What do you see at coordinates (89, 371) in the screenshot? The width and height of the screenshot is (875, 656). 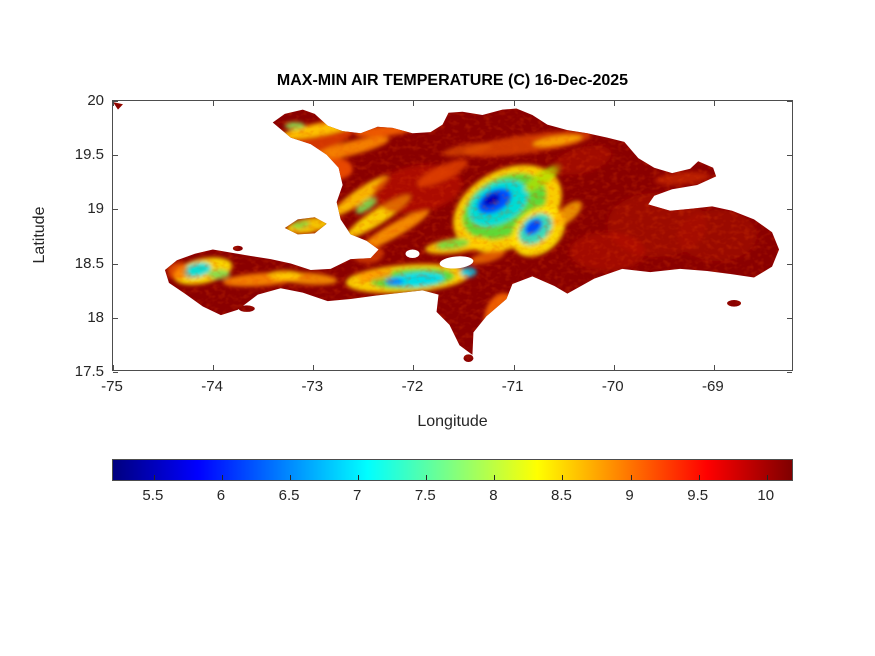 I see `y-tick-label: 17.5` at bounding box center [89, 371].